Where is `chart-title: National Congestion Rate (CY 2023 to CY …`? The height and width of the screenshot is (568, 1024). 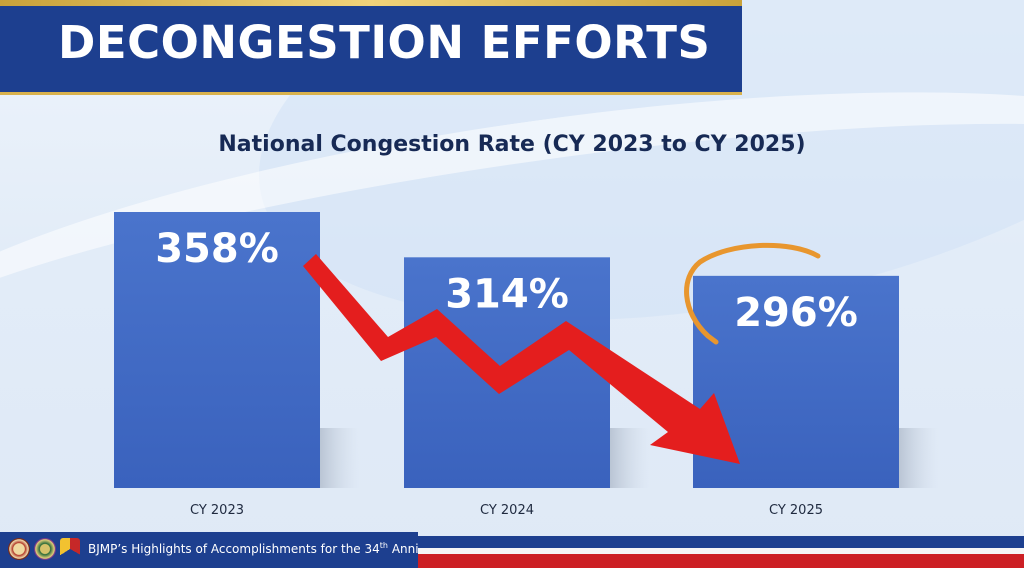 chart-title: National Congestion Rate (CY 2023 to CY … is located at coordinates (512, 144).